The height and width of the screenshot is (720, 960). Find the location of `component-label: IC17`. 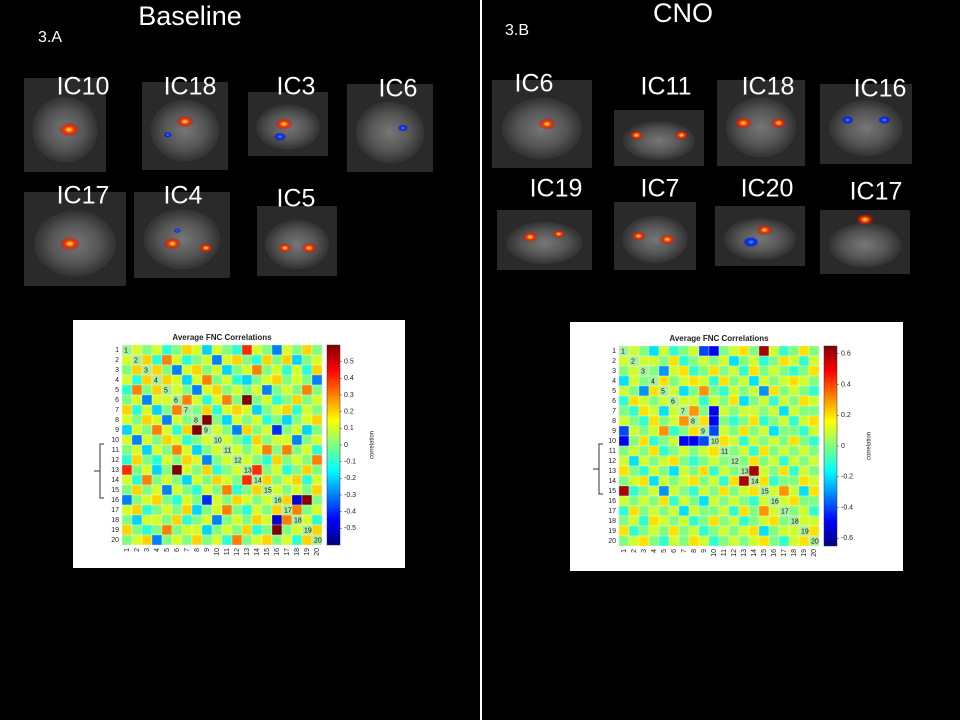

component-label: IC17 is located at coordinates (83, 196).